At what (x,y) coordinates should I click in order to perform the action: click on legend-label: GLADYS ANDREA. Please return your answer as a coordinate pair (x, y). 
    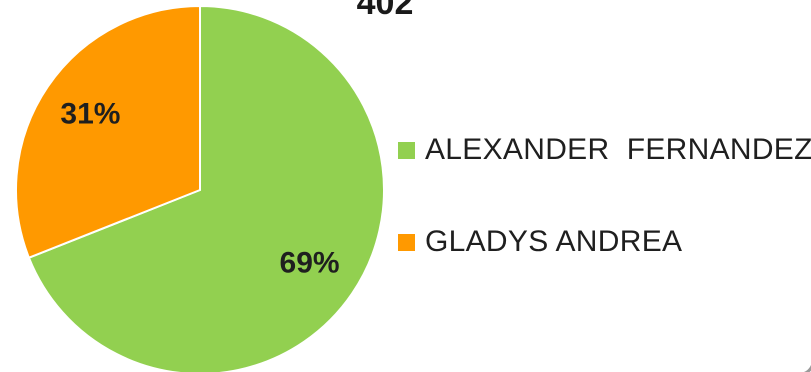
    Looking at the image, I should click on (554, 241).